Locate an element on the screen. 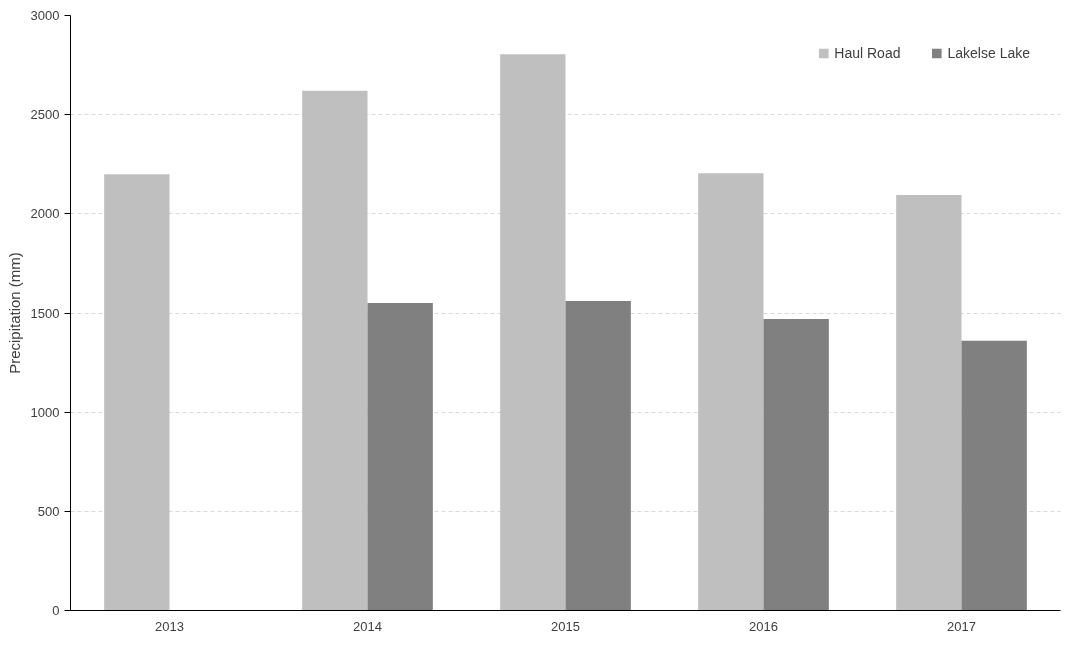 This screenshot has height=655, width=1086. y-tick-label: 0 is located at coordinates (56, 610).